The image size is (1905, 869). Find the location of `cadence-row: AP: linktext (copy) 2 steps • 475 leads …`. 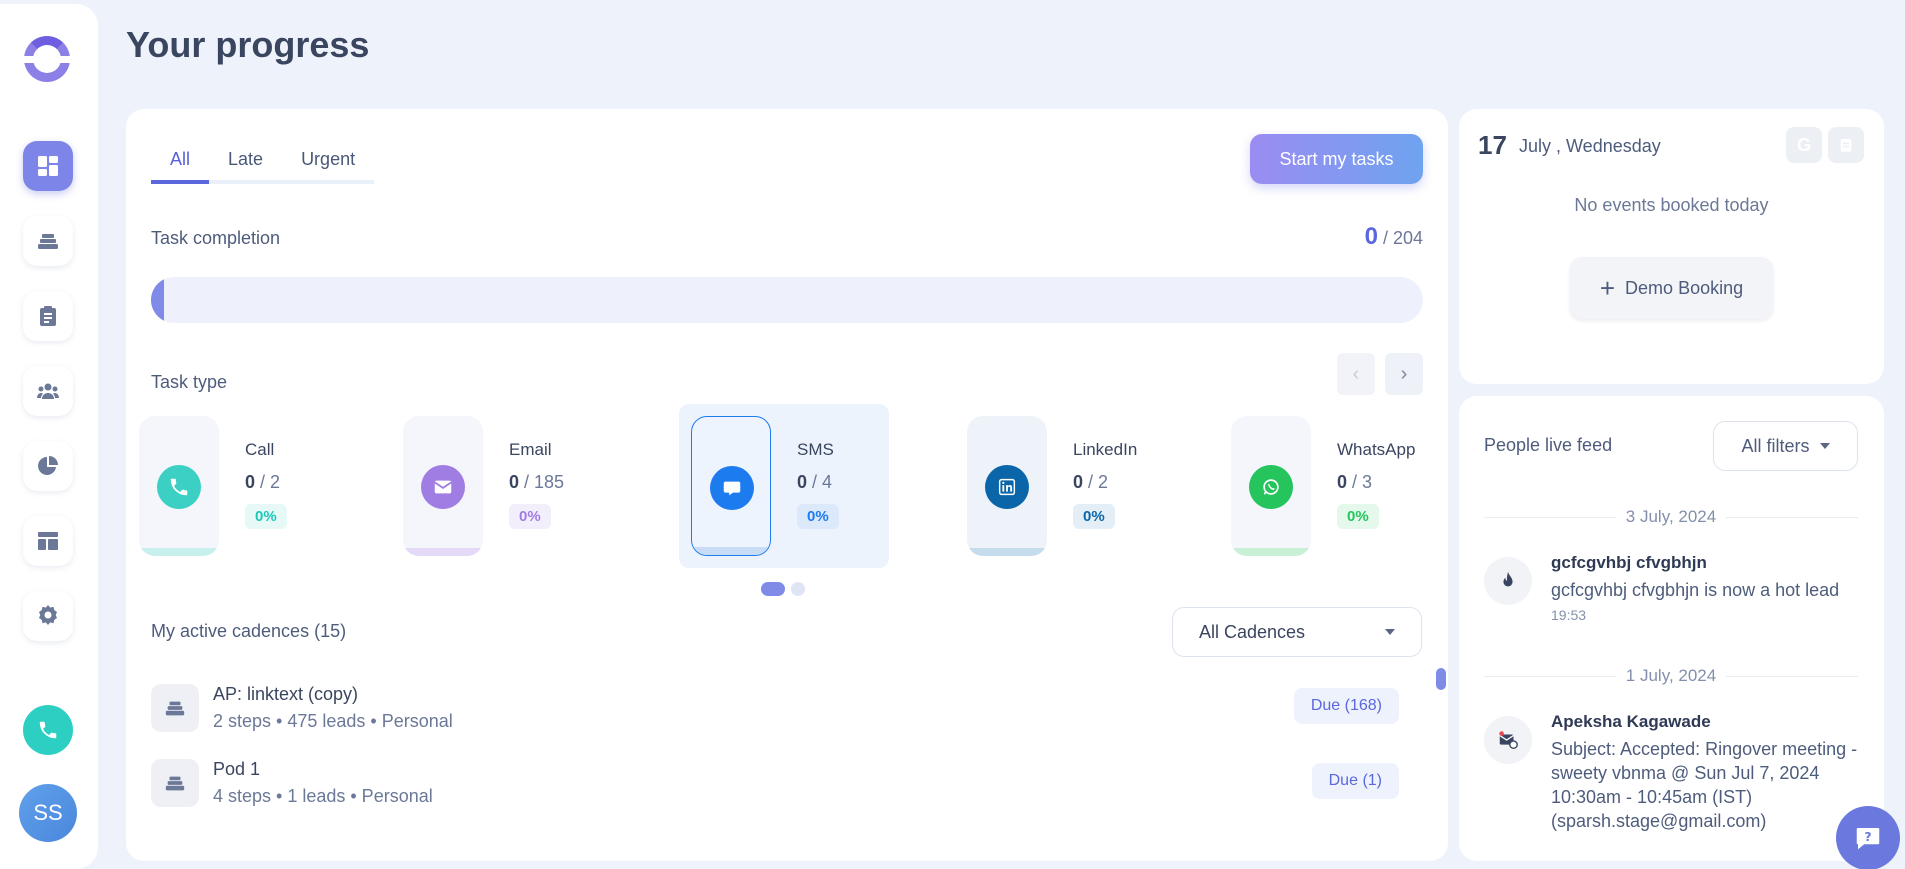

cadence-row: AP: linktext (copy) 2 steps • 475 leads … is located at coordinates (780, 708).